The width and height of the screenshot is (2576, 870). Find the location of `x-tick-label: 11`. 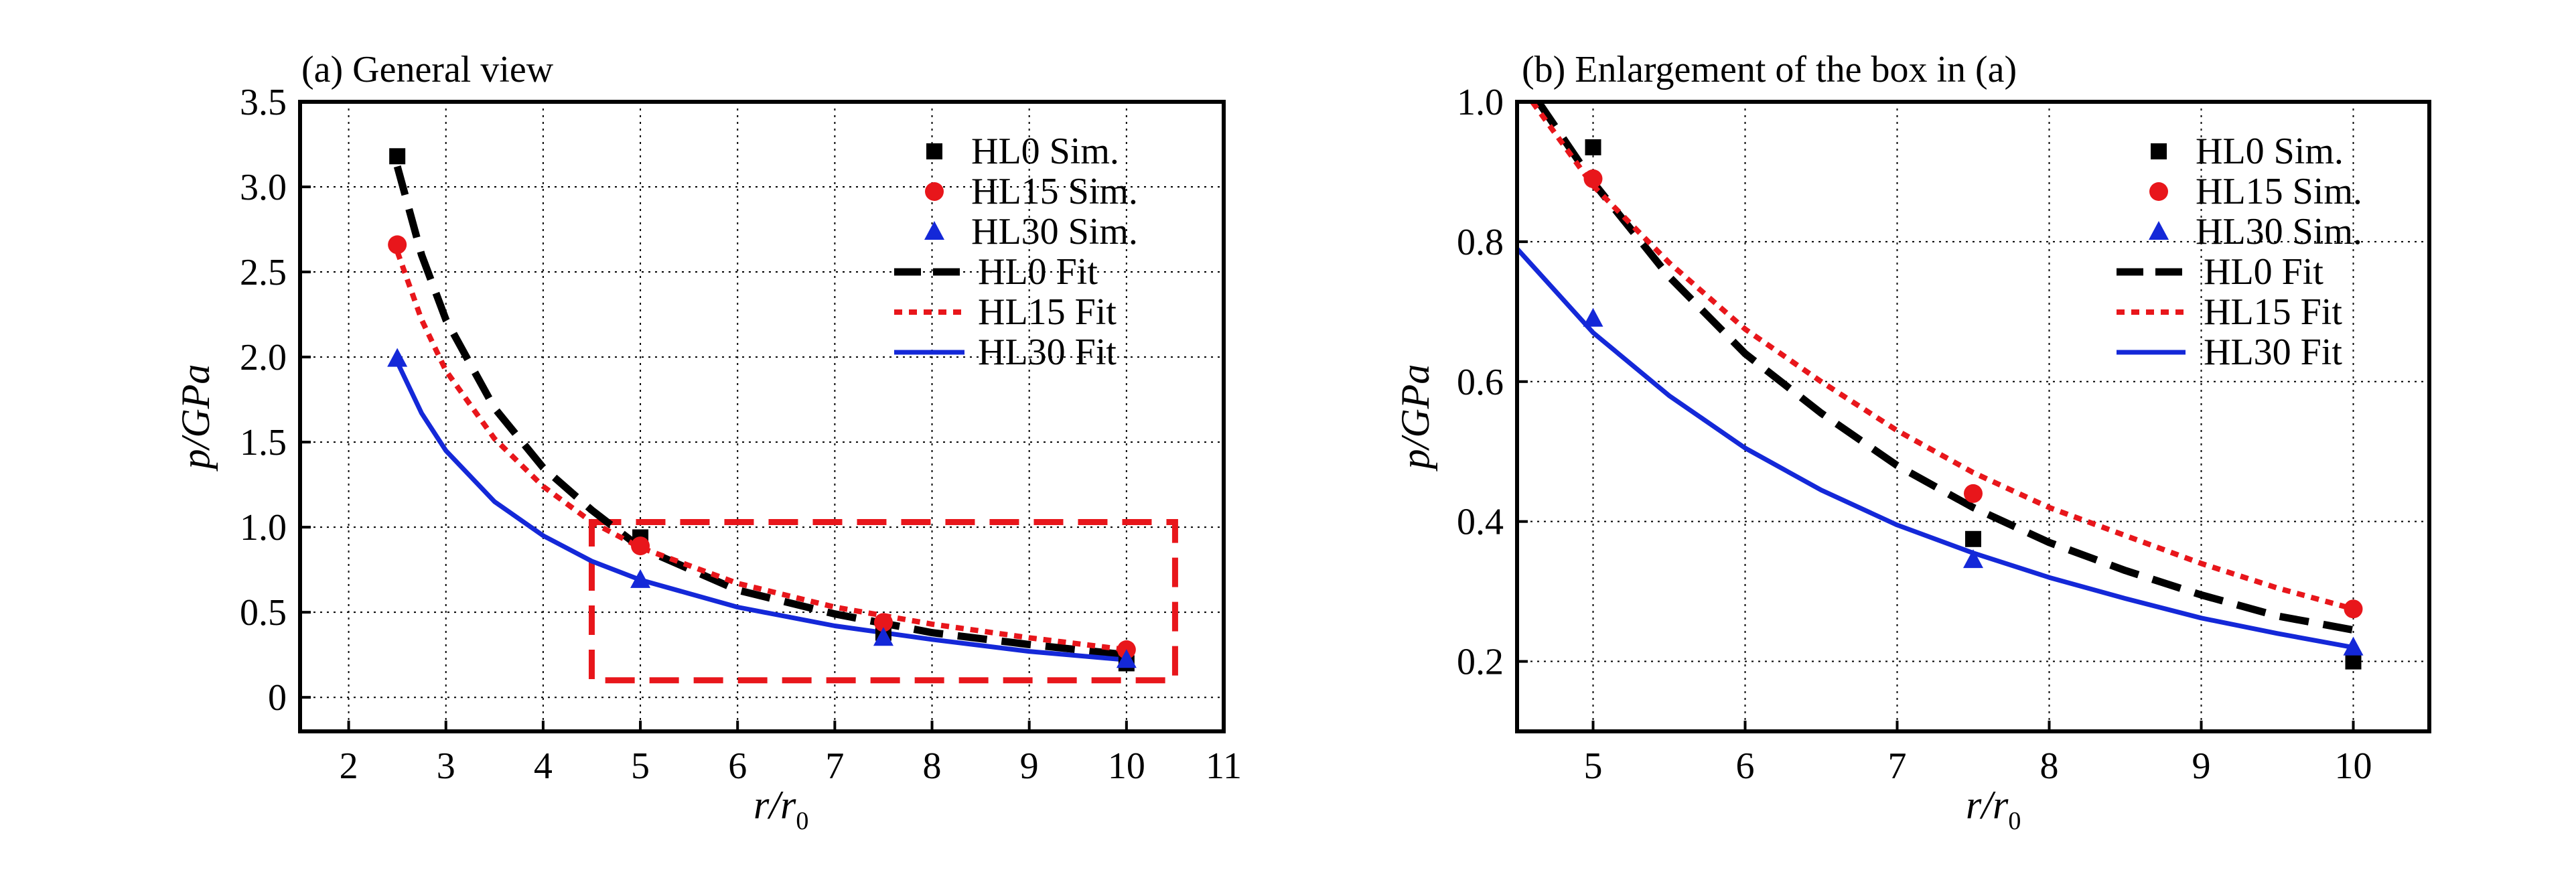

x-tick-label: 11 is located at coordinates (1224, 766).